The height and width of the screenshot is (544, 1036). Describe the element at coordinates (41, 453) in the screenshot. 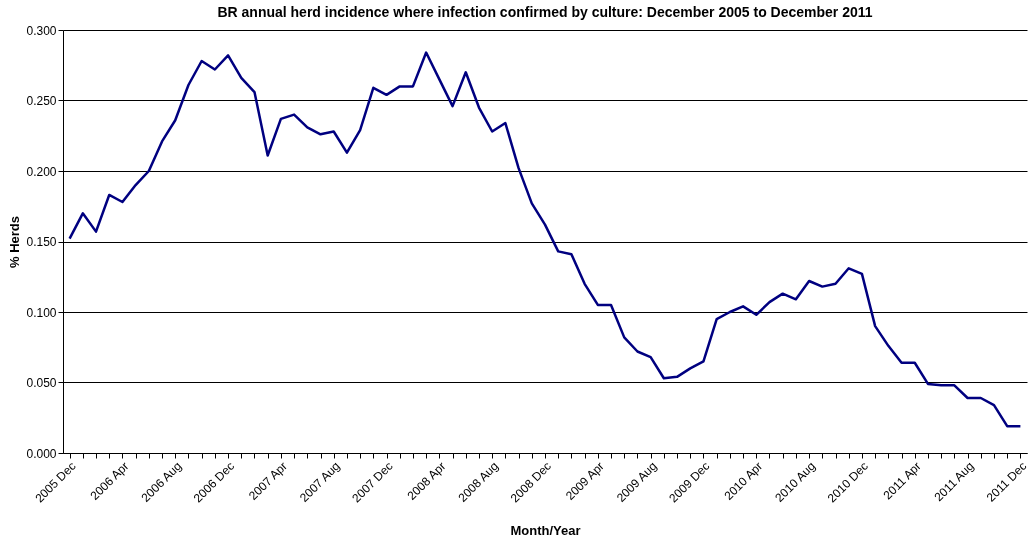

I see `y-tick-label: 0.000` at that location.